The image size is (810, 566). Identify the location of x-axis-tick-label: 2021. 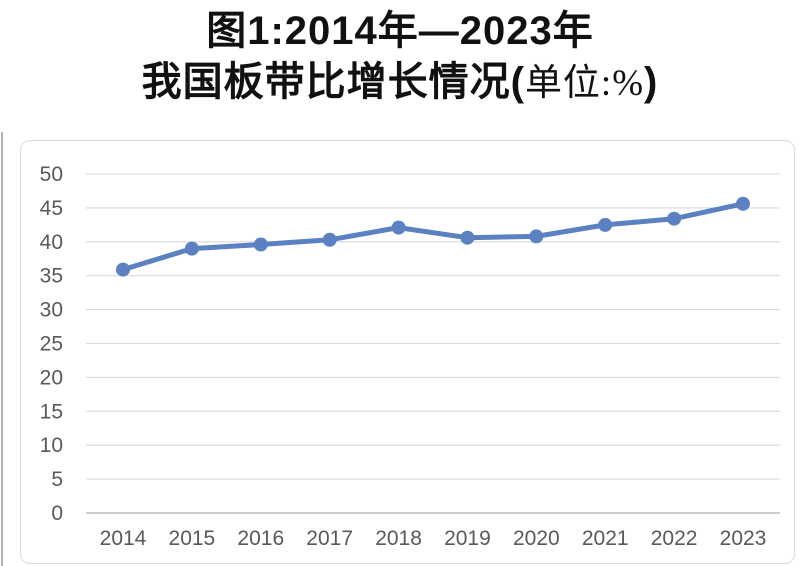
(605, 538).